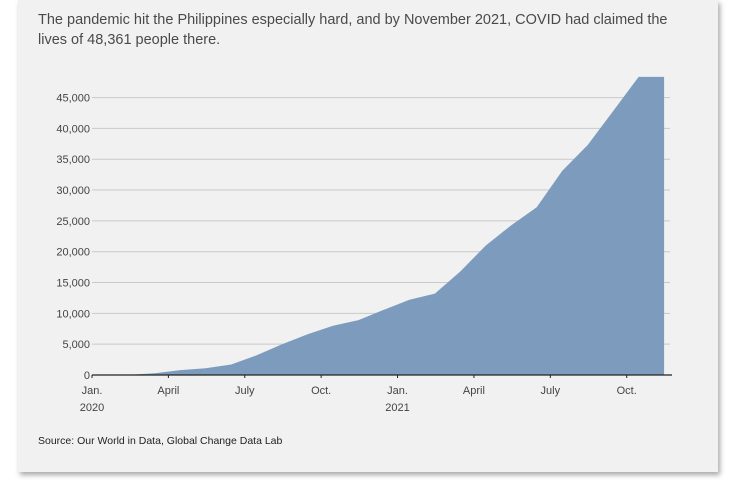 This screenshot has height=488, width=734. I want to click on y-tick-label: 20,000, so click(73, 253).